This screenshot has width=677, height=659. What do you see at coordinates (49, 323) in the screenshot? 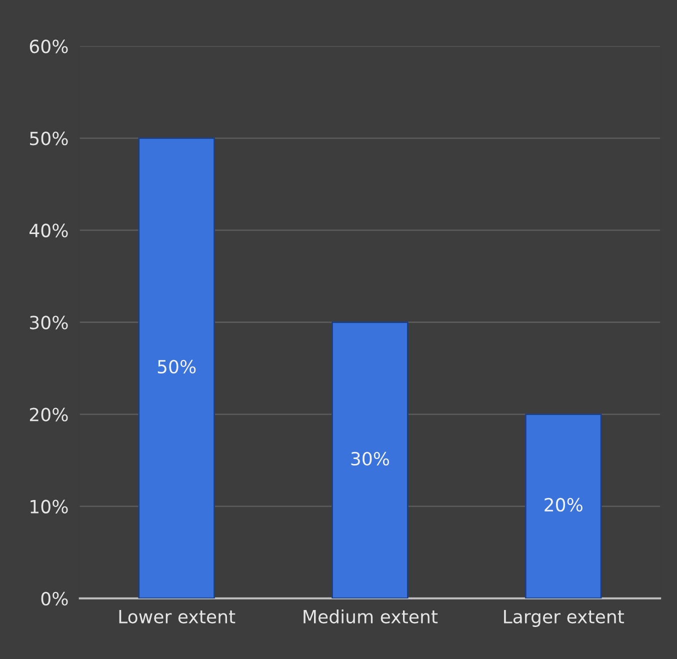
I see `y-tick-label: 30%` at bounding box center [49, 323].